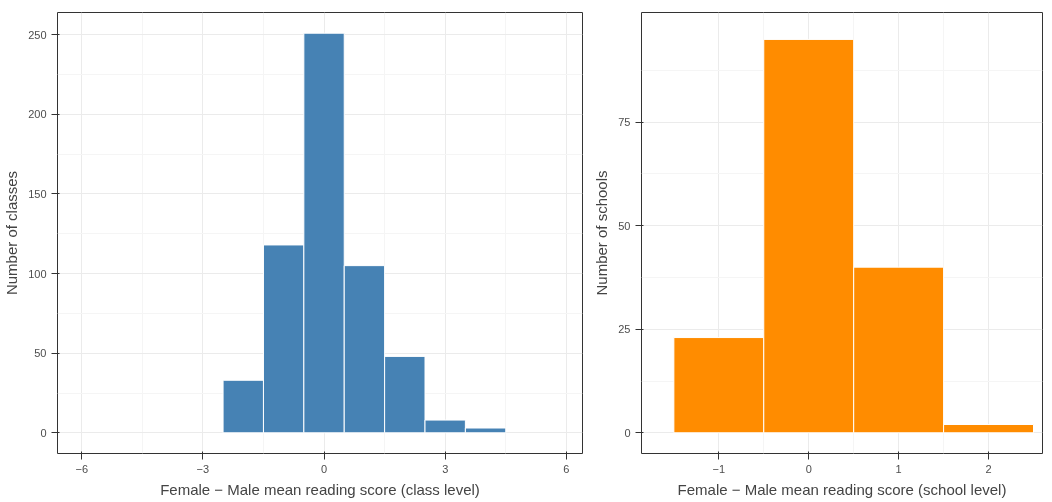 Image resolution: width=1052 pixels, height=502 pixels. What do you see at coordinates (624, 329) in the screenshot?
I see `y-tick-label: 25` at bounding box center [624, 329].